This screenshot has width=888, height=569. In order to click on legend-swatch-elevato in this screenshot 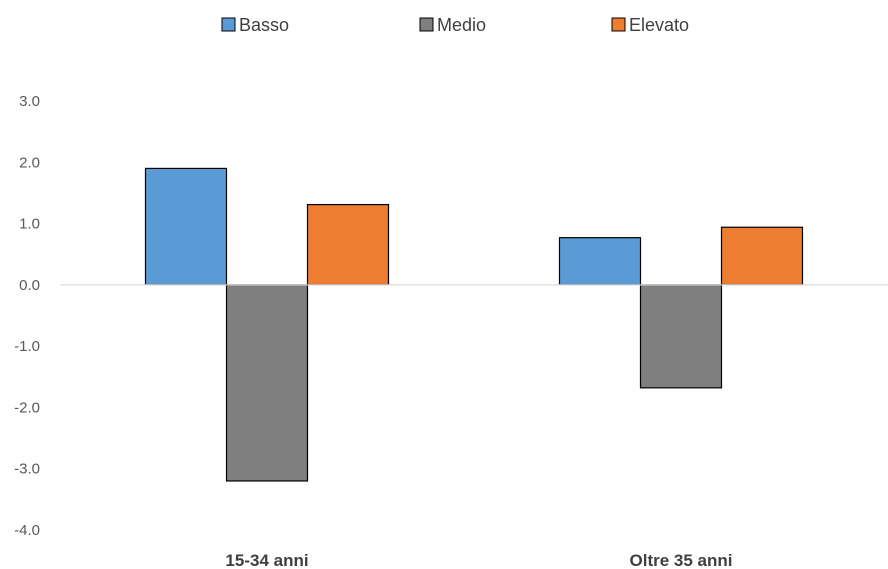, I will do `click(618, 24)`.